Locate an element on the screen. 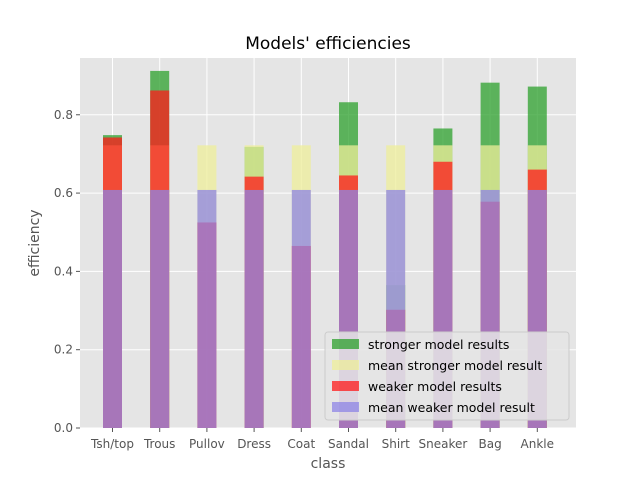 The width and height of the screenshot is (640, 480). x-tick-label: Coat is located at coordinates (301, 444).